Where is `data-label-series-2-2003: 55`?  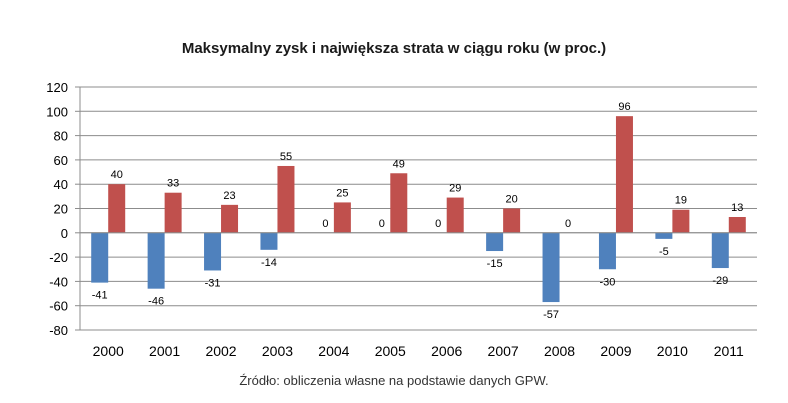
data-label-series-2-2003: 55 is located at coordinates (286, 157).